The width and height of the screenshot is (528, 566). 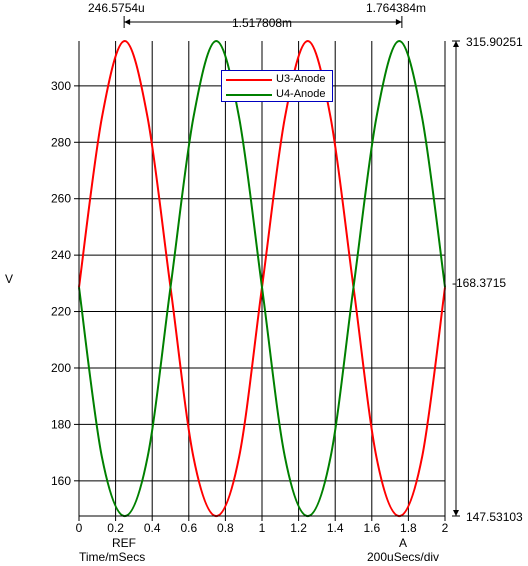 What do you see at coordinates (9, 279) in the screenshot?
I see `y-axis-label: V` at bounding box center [9, 279].